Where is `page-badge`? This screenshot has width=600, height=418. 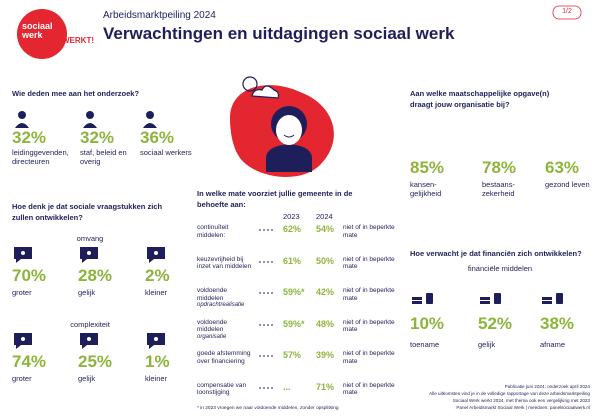 page-badge is located at coordinates (567, 12).